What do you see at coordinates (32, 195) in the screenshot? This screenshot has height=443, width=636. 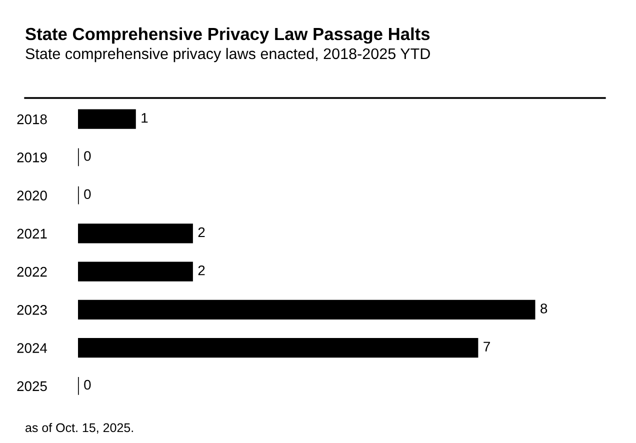 I see `y-tick-label: 2020` at bounding box center [32, 195].